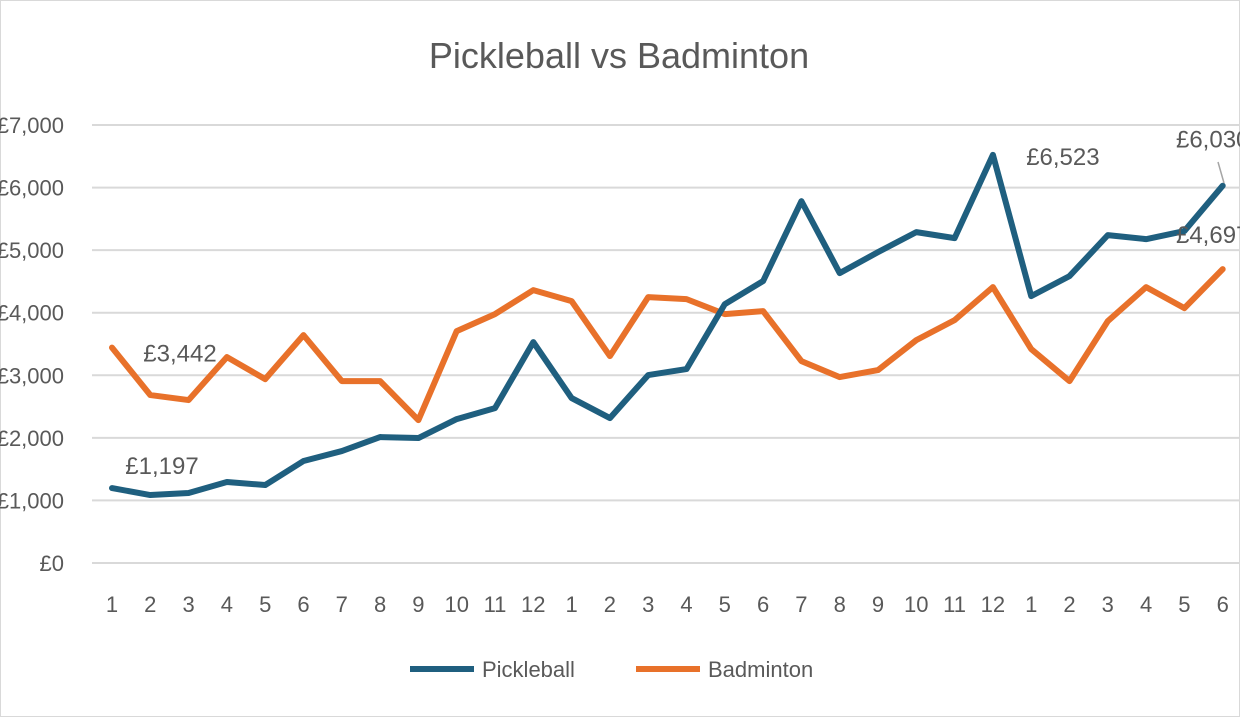  Describe the element at coordinates (619, 55) in the screenshot. I see `chart-title: Pickleball vs Badminton` at that location.